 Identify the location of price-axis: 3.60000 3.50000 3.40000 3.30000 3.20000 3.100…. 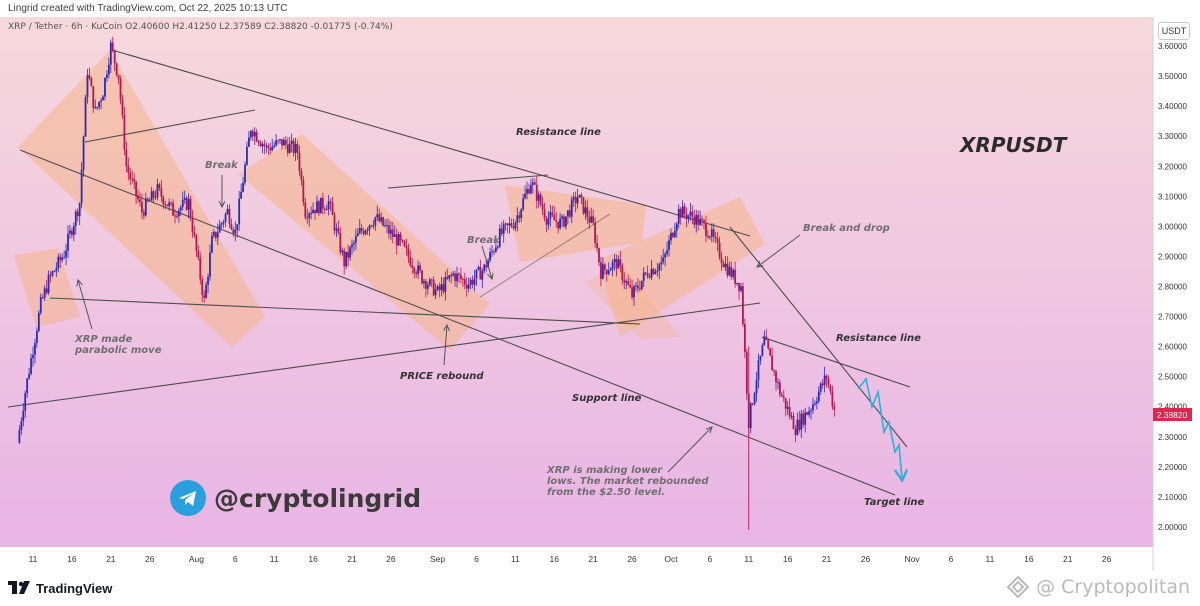
(1172, 287).